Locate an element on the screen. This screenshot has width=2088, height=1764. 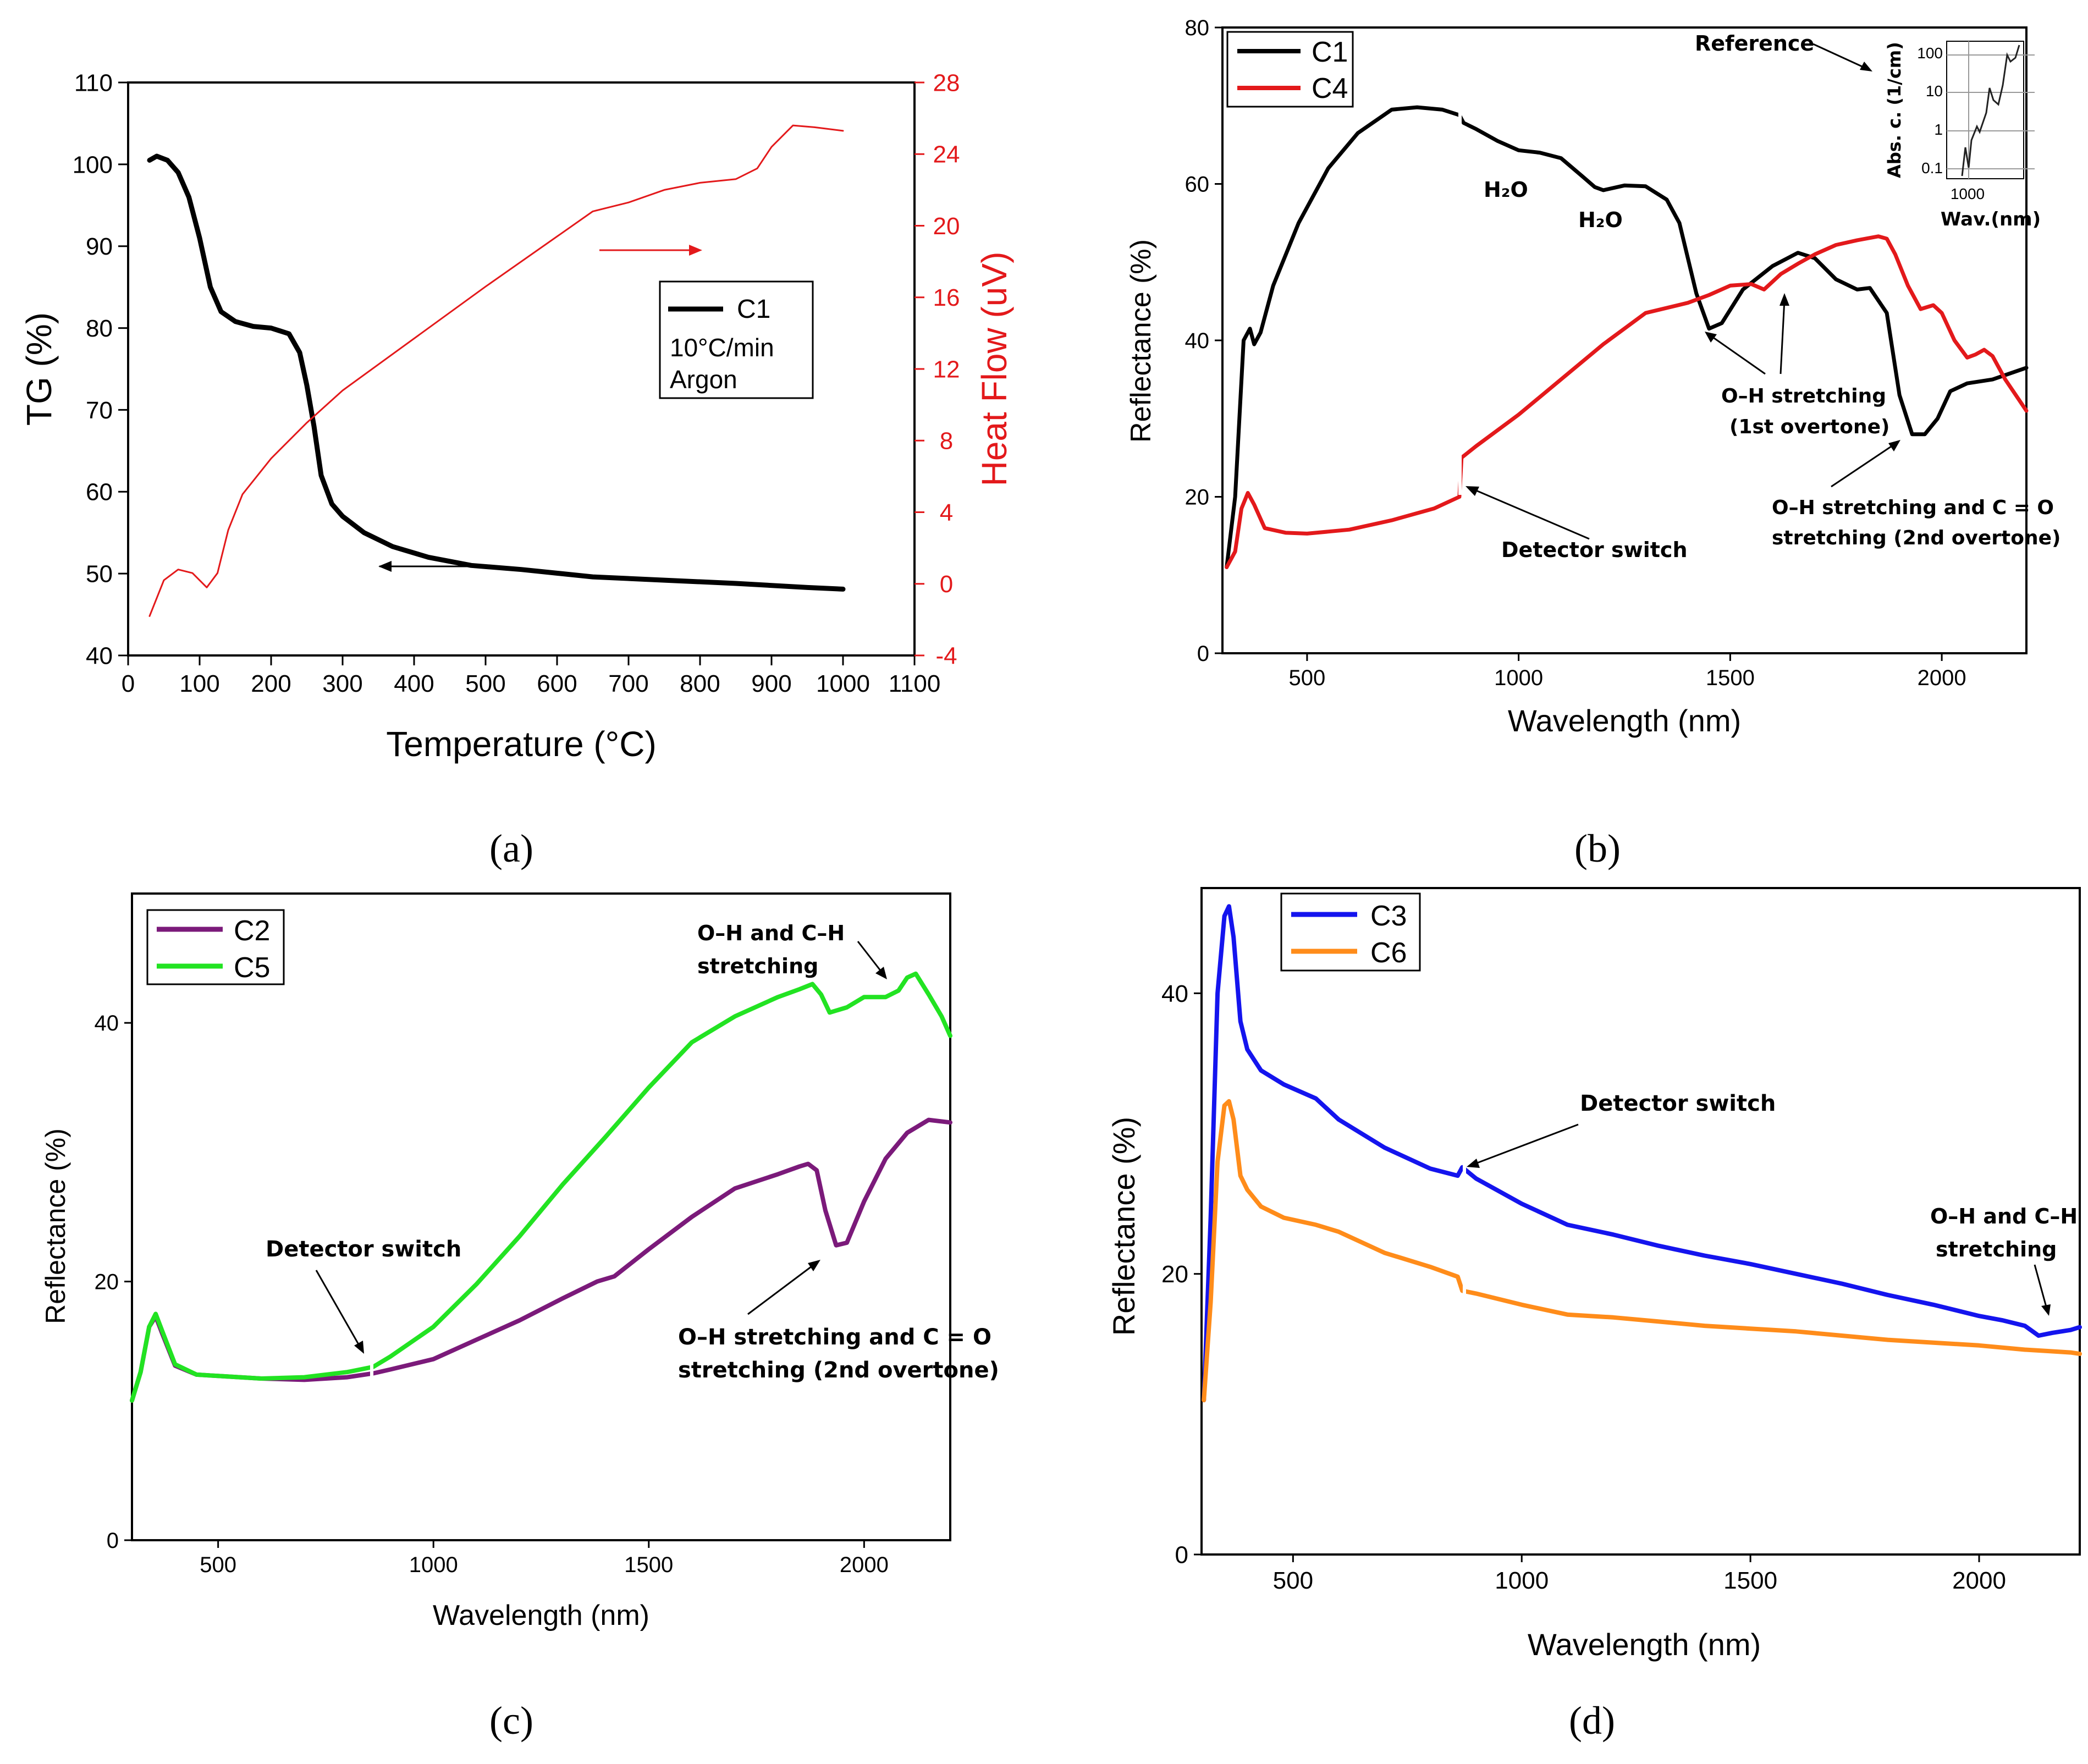
panel-a-y2-tick-label: 24 is located at coordinates (947, 154).